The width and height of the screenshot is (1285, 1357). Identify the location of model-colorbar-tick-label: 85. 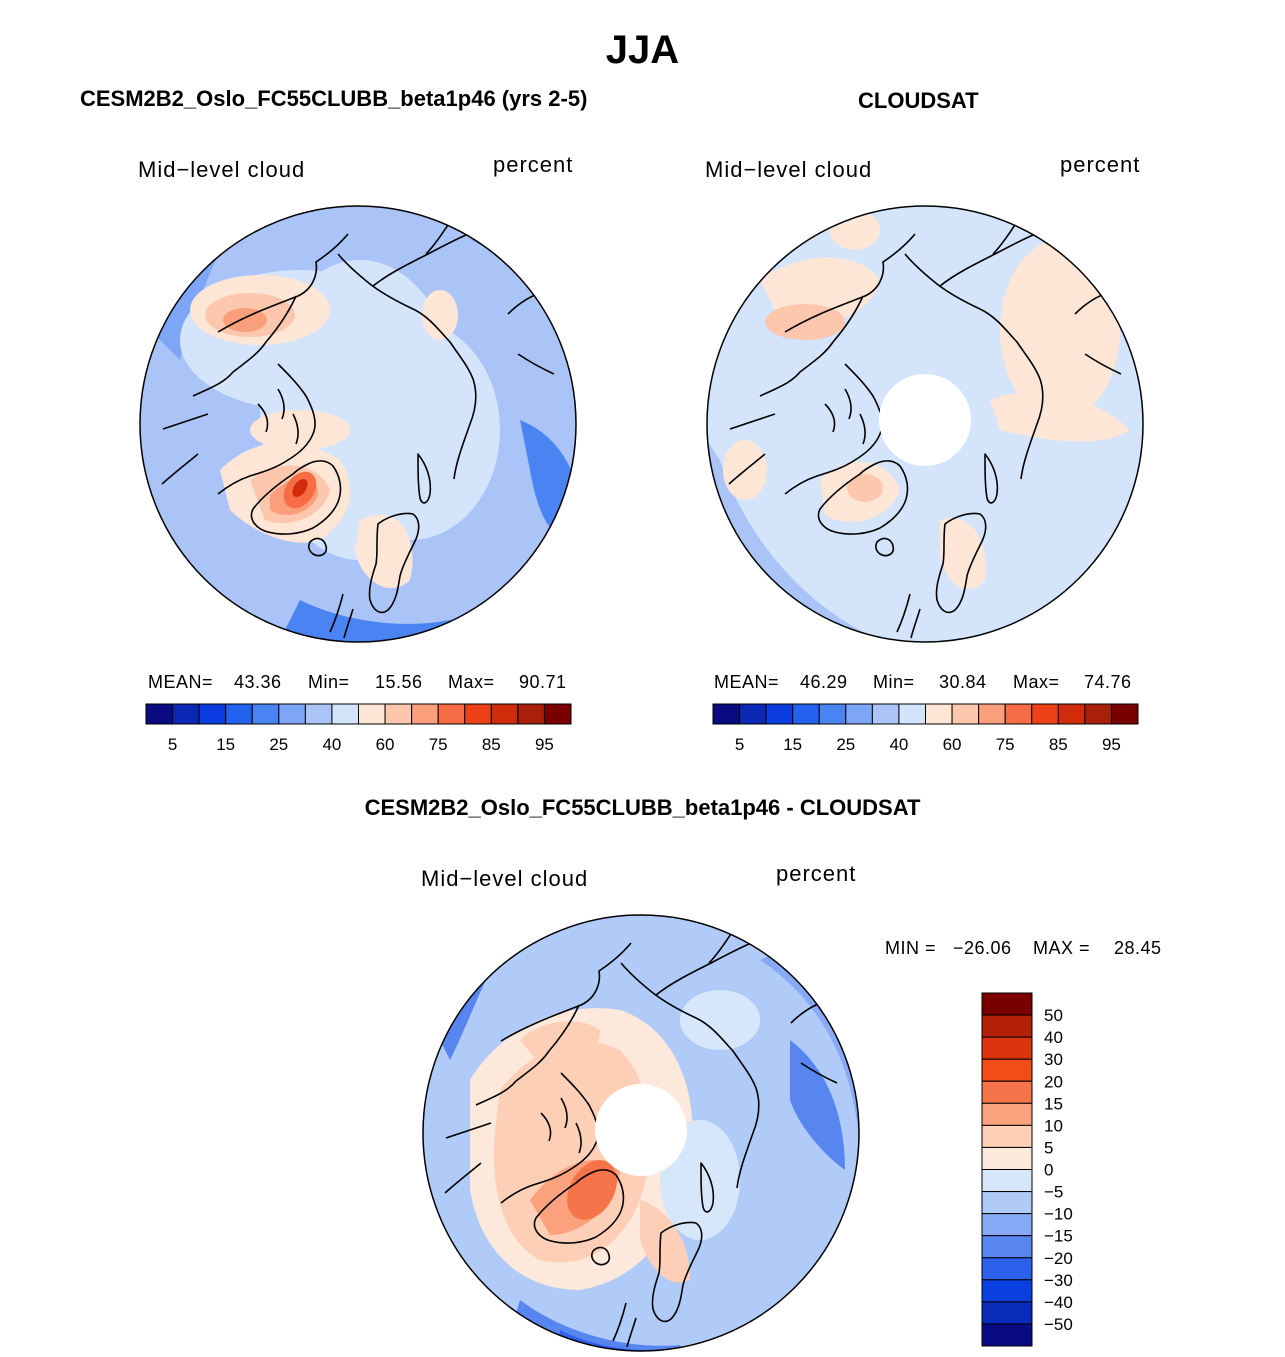
(491, 744).